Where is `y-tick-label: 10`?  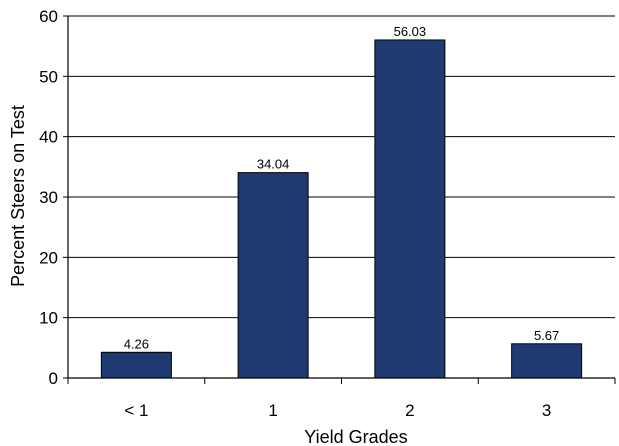 y-tick-label: 10 is located at coordinates (48, 318).